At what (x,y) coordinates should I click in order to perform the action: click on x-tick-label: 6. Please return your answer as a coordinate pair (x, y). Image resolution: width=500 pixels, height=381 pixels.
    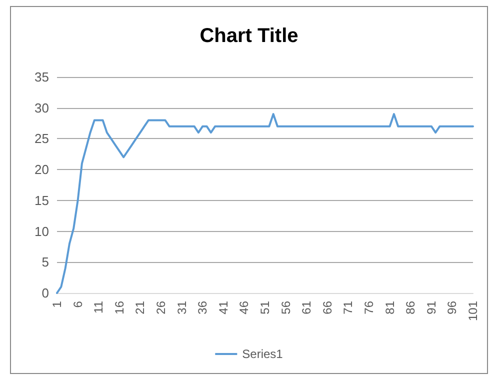
    Looking at the image, I should click on (77, 304).